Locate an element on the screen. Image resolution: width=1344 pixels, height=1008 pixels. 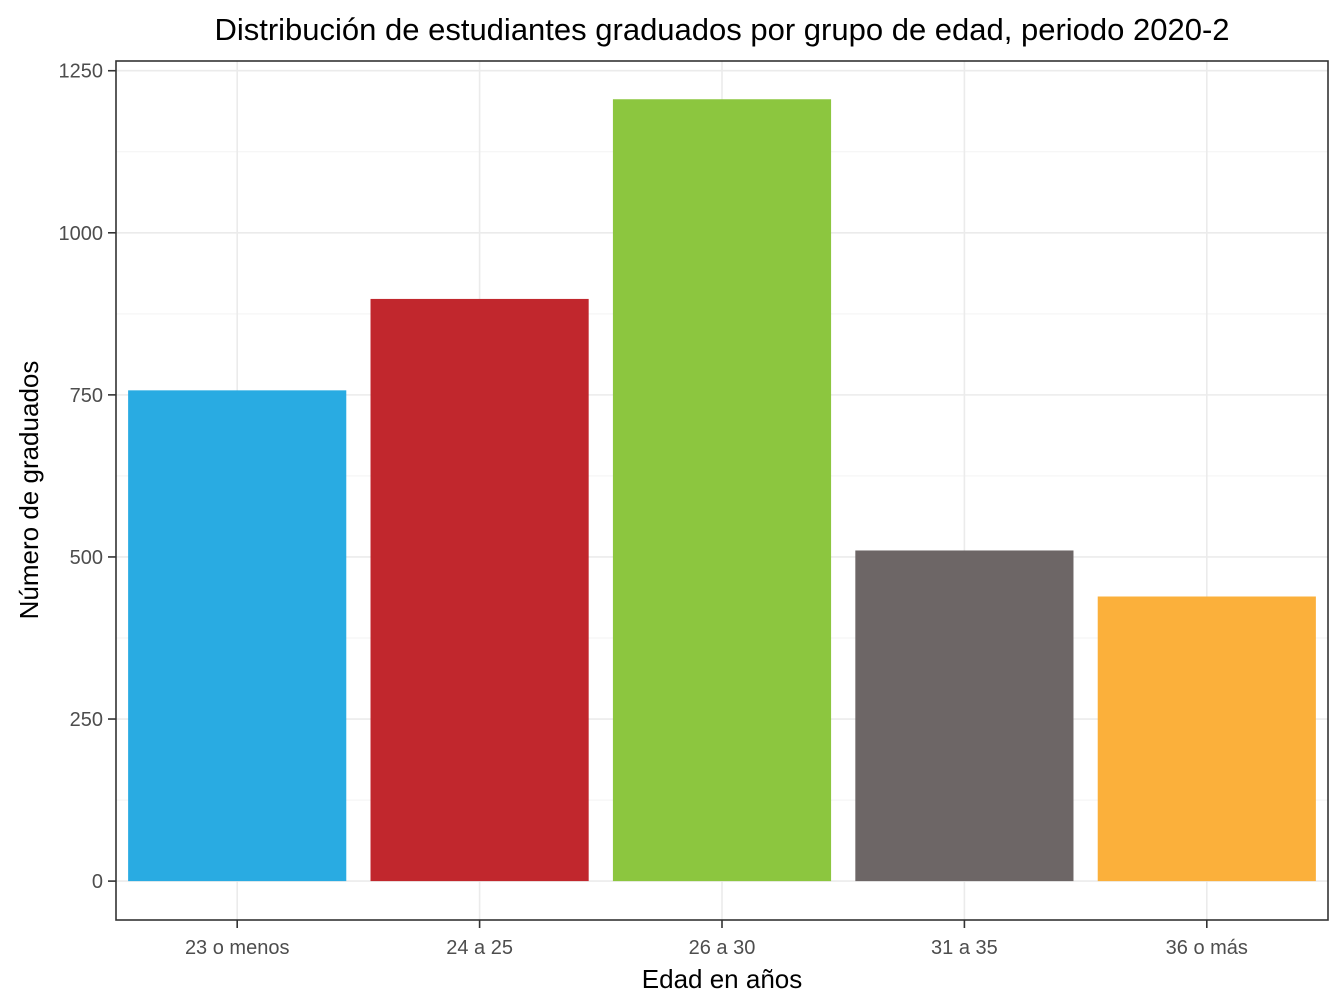
y-axis-title: Número de graduados is located at coordinates (29, 490).